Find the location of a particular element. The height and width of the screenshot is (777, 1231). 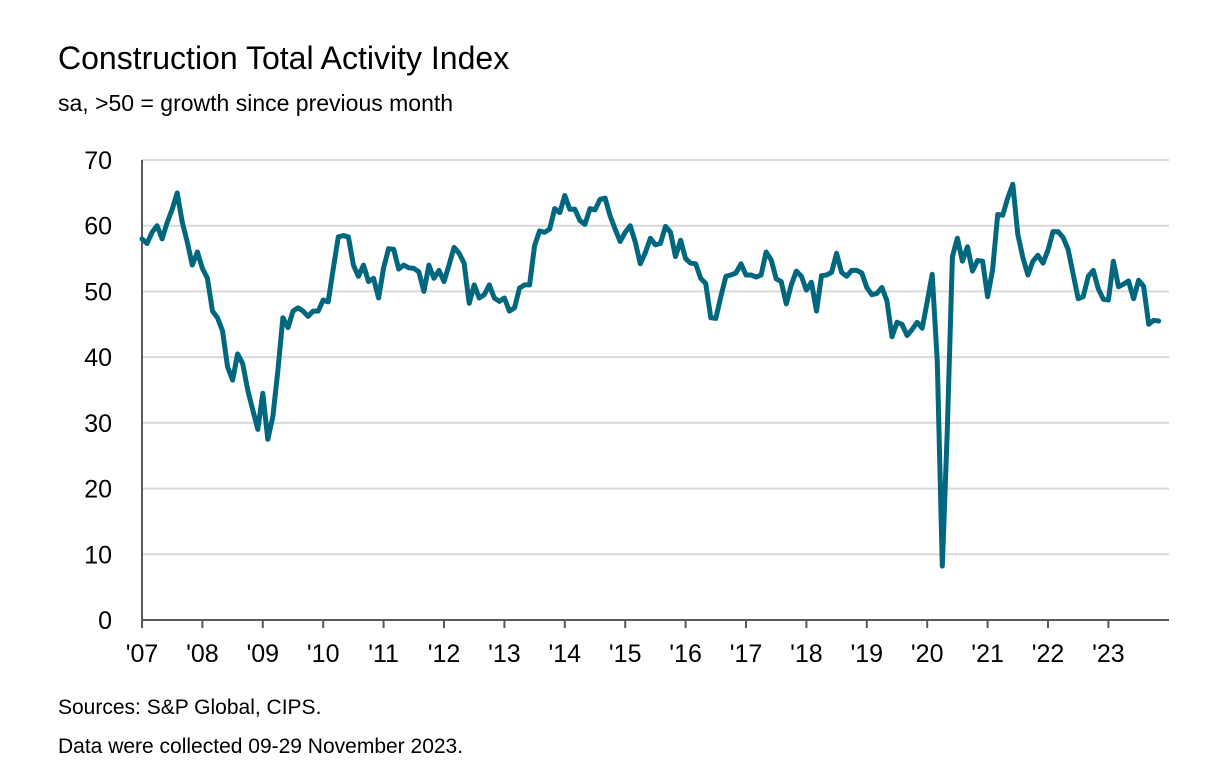

y-tick-label: 50 is located at coordinates (98, 292).